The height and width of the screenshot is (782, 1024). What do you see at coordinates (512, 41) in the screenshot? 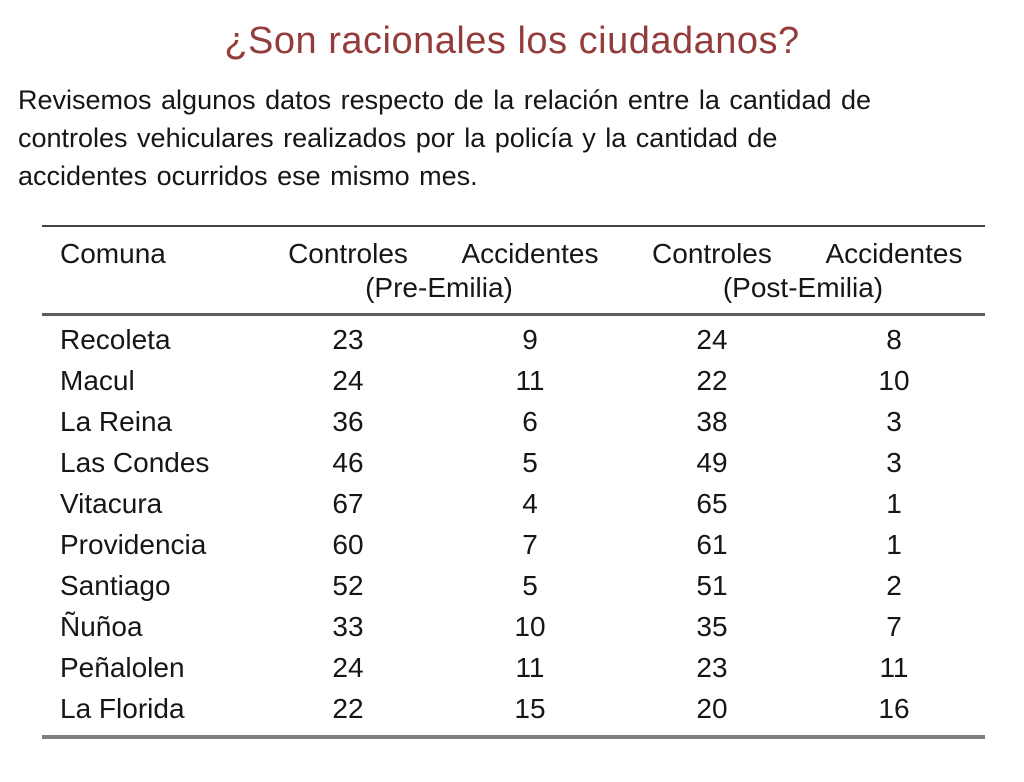
I see `slide-title: ¿Son racionales los ciudadanos?` at bounding box center [512, 41].